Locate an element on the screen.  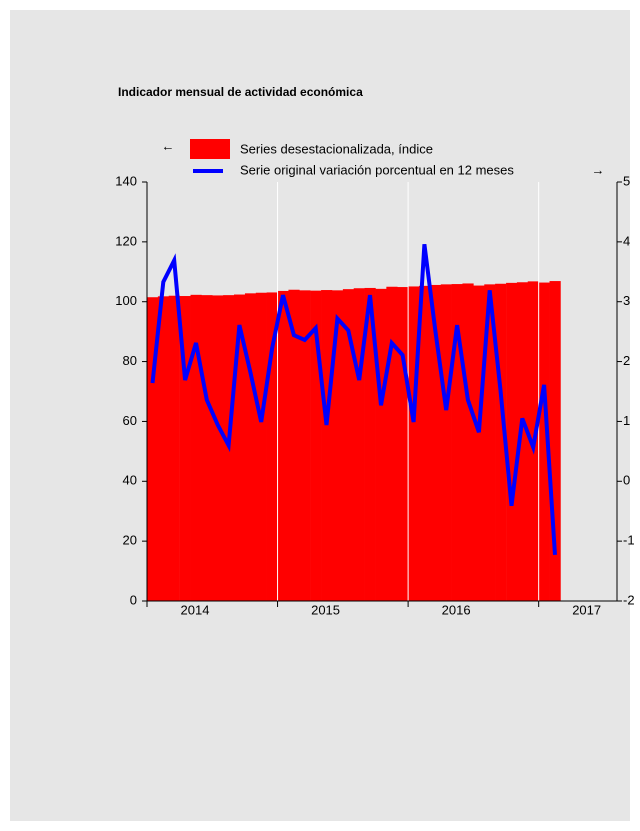
y-tick-label: 20 is located at coordinates (130, 540).